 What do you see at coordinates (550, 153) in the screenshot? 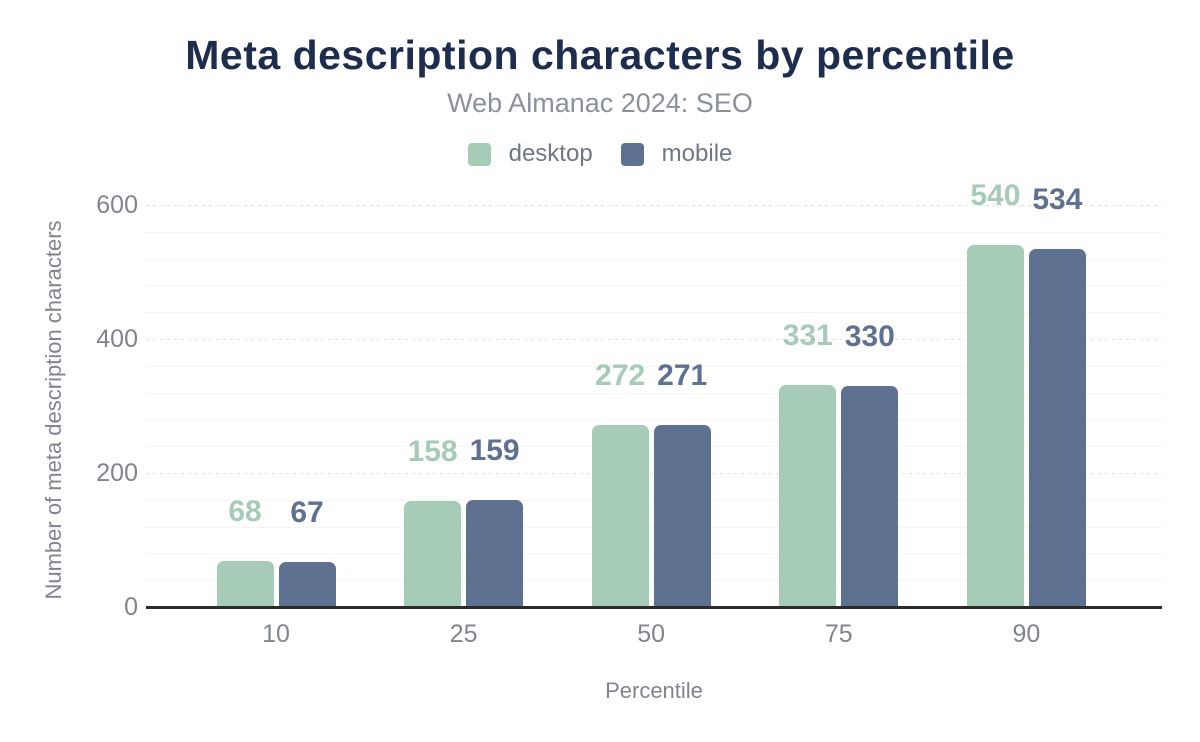
I see `legend-label-desktop: desktop` at bounding box center [550, 153].